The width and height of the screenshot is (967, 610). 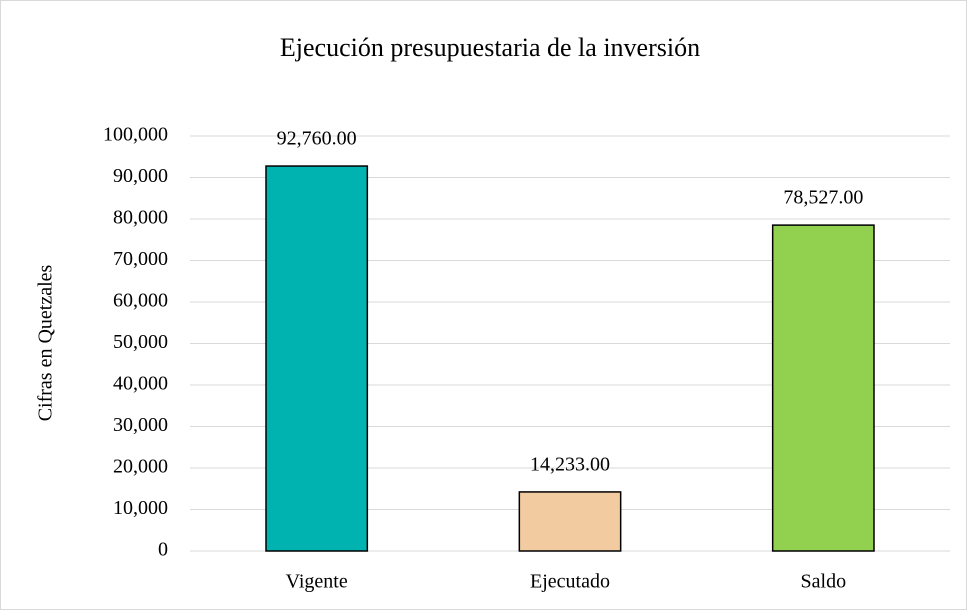 What do you see at coordinates (570, 582) in the screenshot?
I see `x-tick-label: Ejecutado` at bounding box center [570, 582].